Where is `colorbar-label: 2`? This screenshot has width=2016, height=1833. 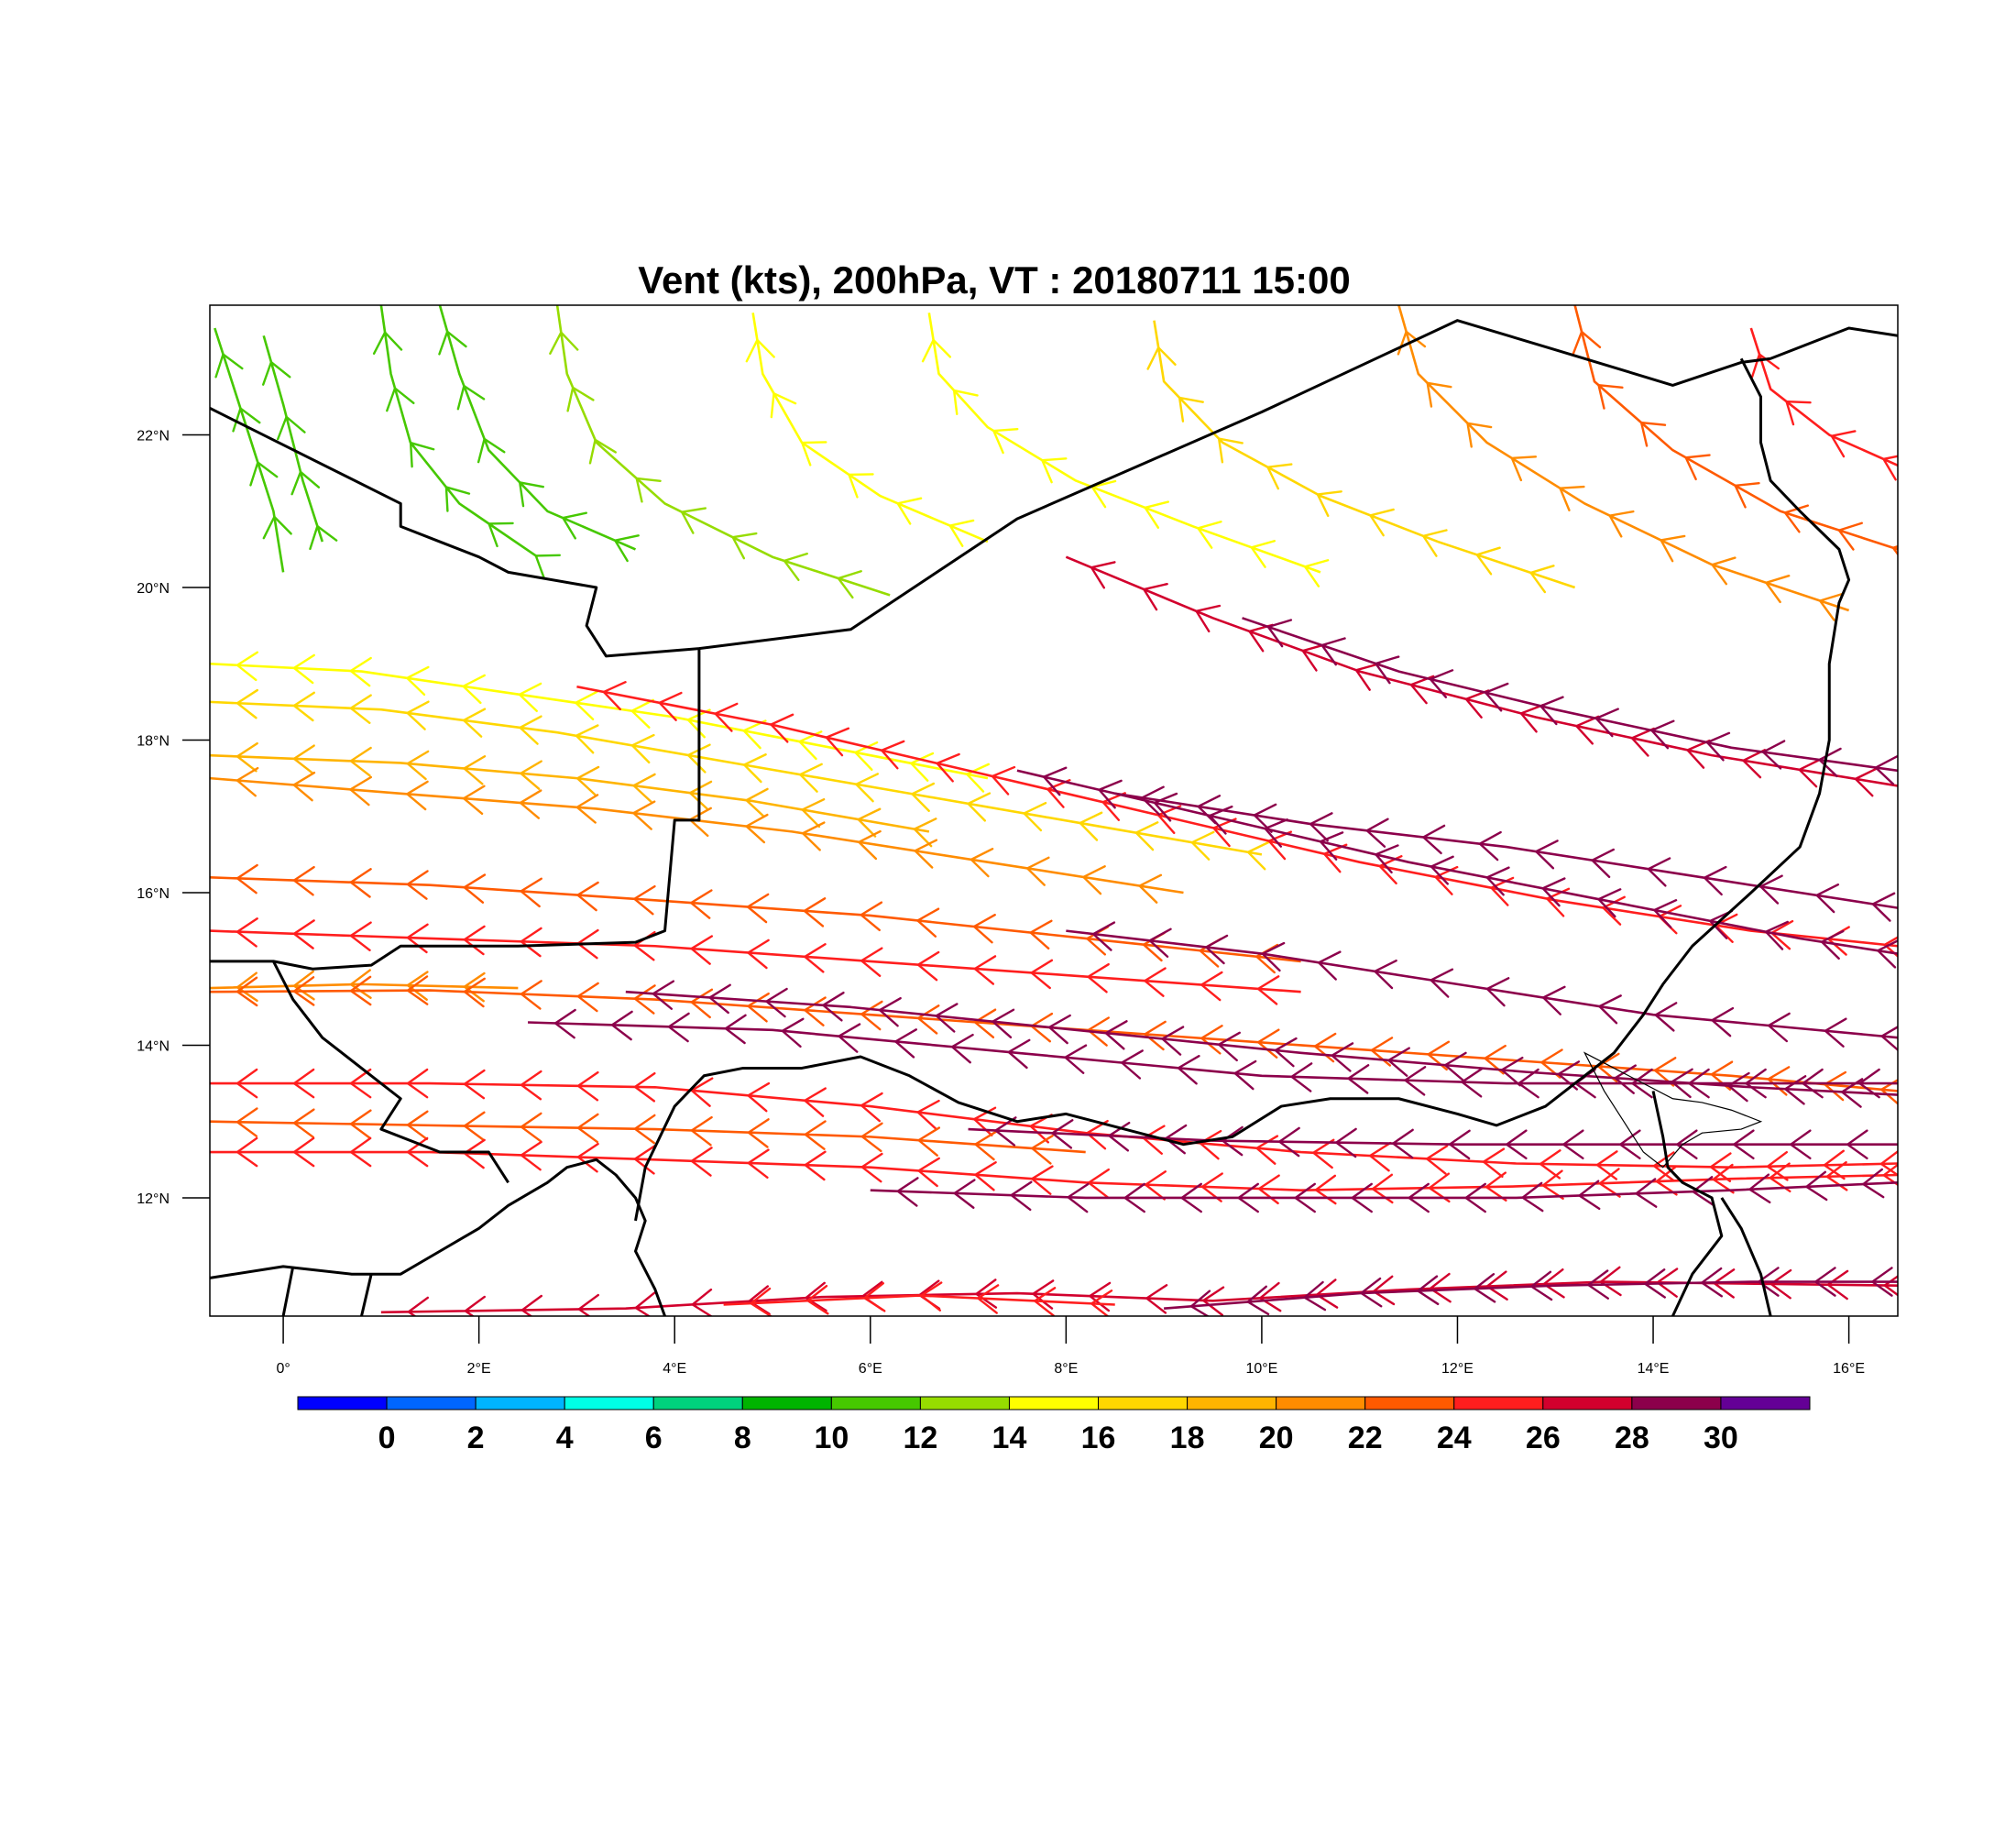 colorbar-label: 2 is located at coordinates (476, 1438).